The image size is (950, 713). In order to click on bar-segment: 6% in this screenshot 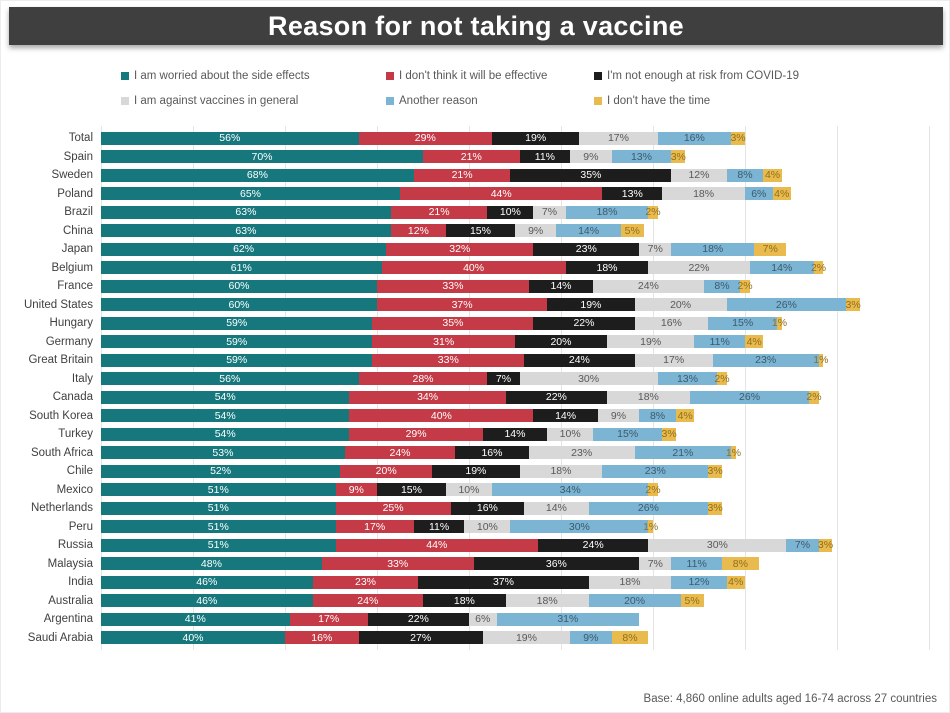, I will do `click(482, 619)`.